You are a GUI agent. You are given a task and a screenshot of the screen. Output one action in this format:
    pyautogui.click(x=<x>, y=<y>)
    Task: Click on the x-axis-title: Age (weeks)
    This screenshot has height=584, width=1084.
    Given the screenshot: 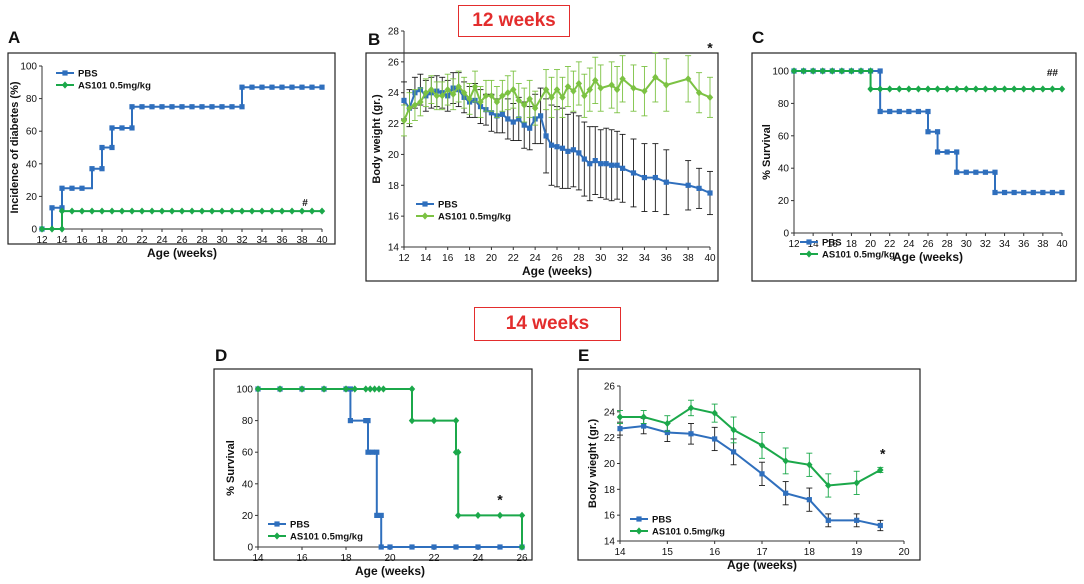 What is the action you would take?
    pyautogui.click(x=390, y=571)
    